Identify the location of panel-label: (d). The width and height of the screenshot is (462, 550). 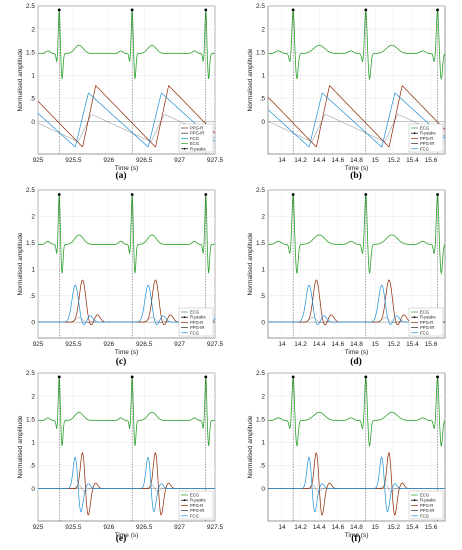
(356, 361).